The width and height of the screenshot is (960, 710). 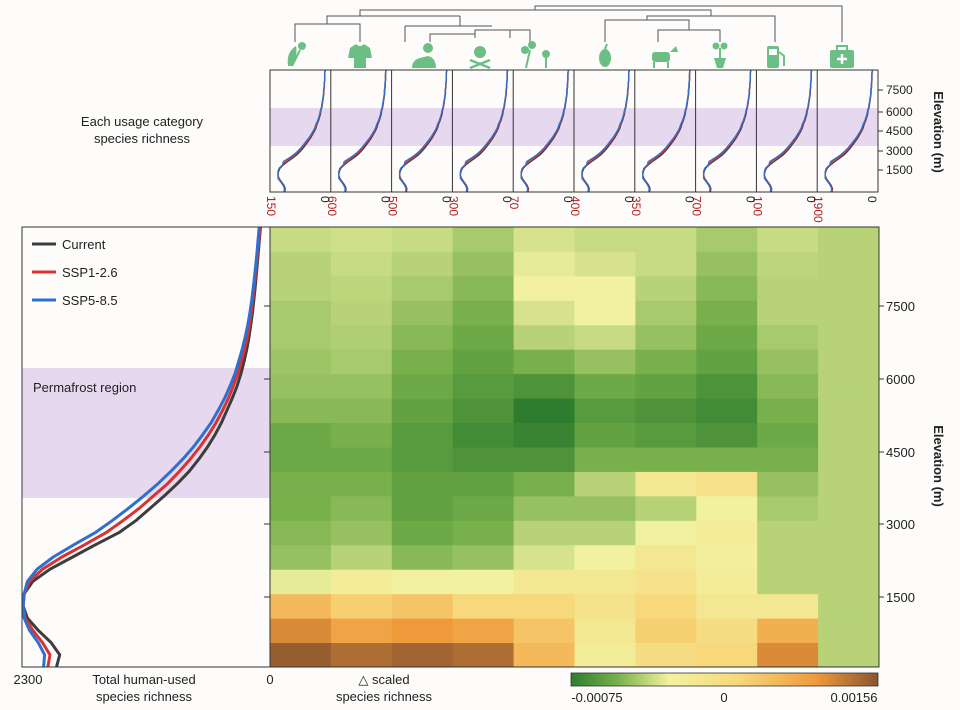 I want to click on colorbar-bar, so click(x=724, y=679).